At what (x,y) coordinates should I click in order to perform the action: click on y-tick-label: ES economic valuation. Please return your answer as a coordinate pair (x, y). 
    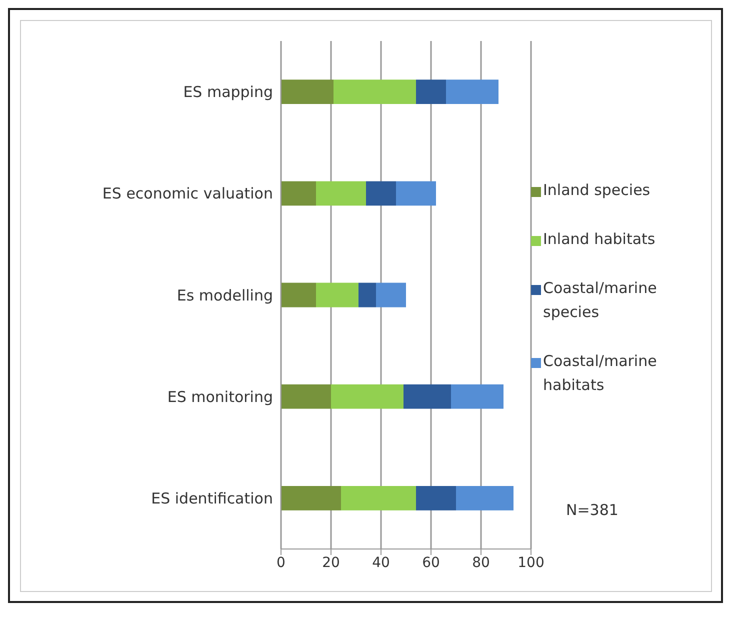
    Looking at the image, I should click on (187, 193).